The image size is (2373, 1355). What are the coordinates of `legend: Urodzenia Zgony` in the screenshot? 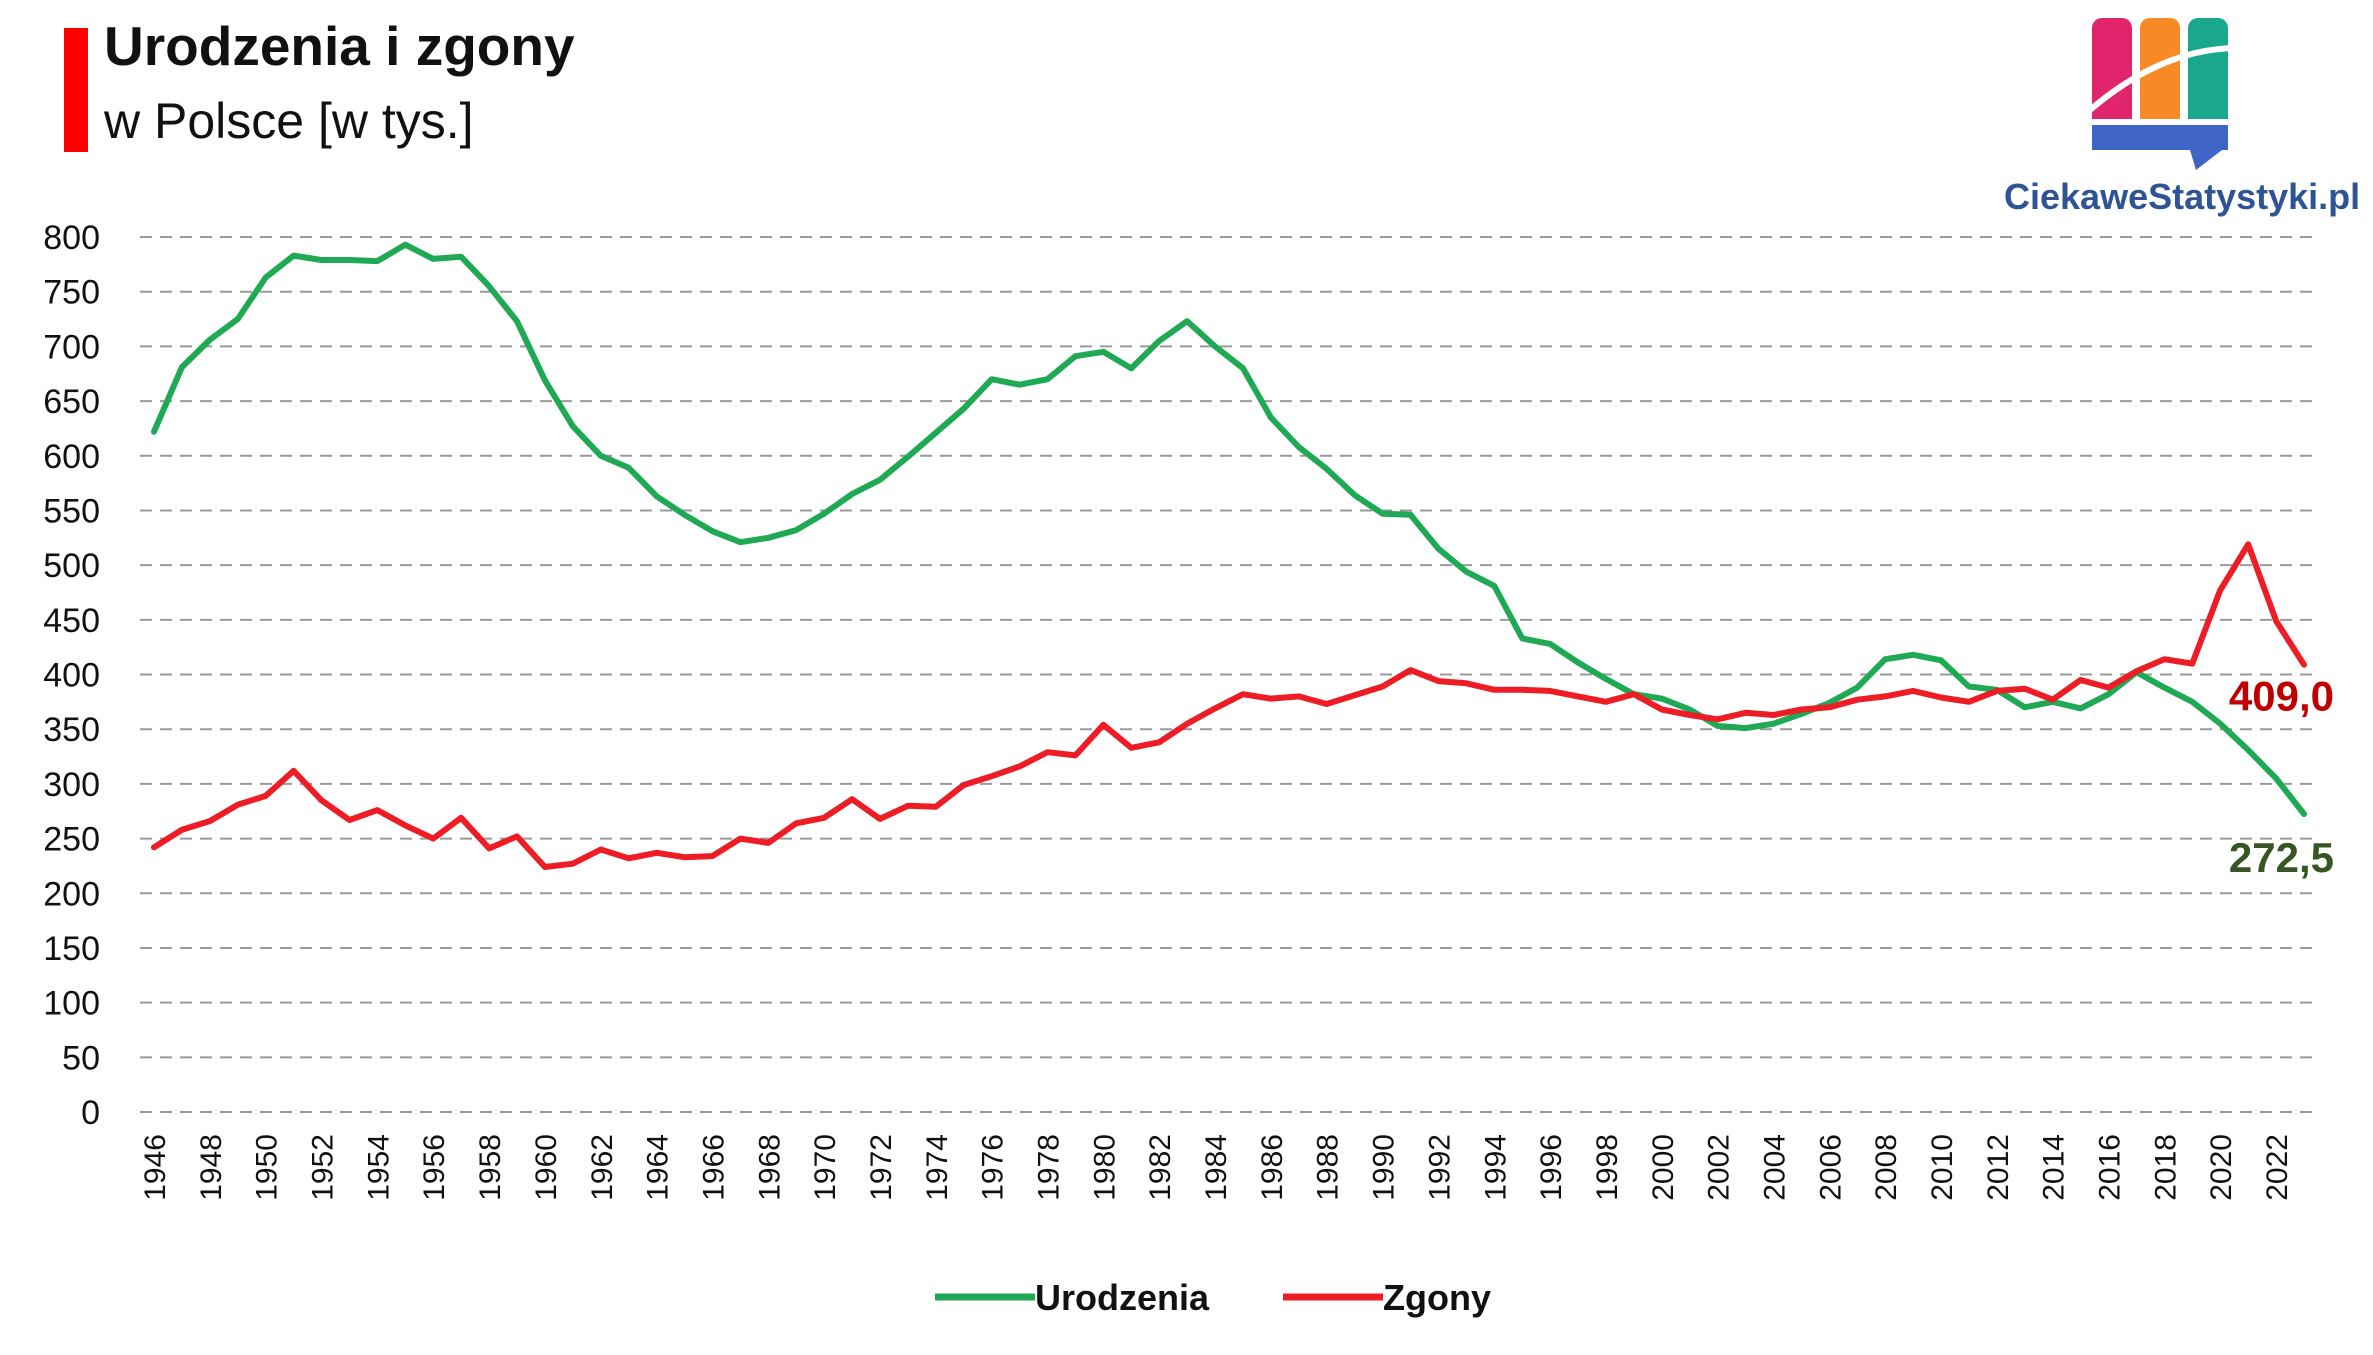 It's located at (1213, 1297).